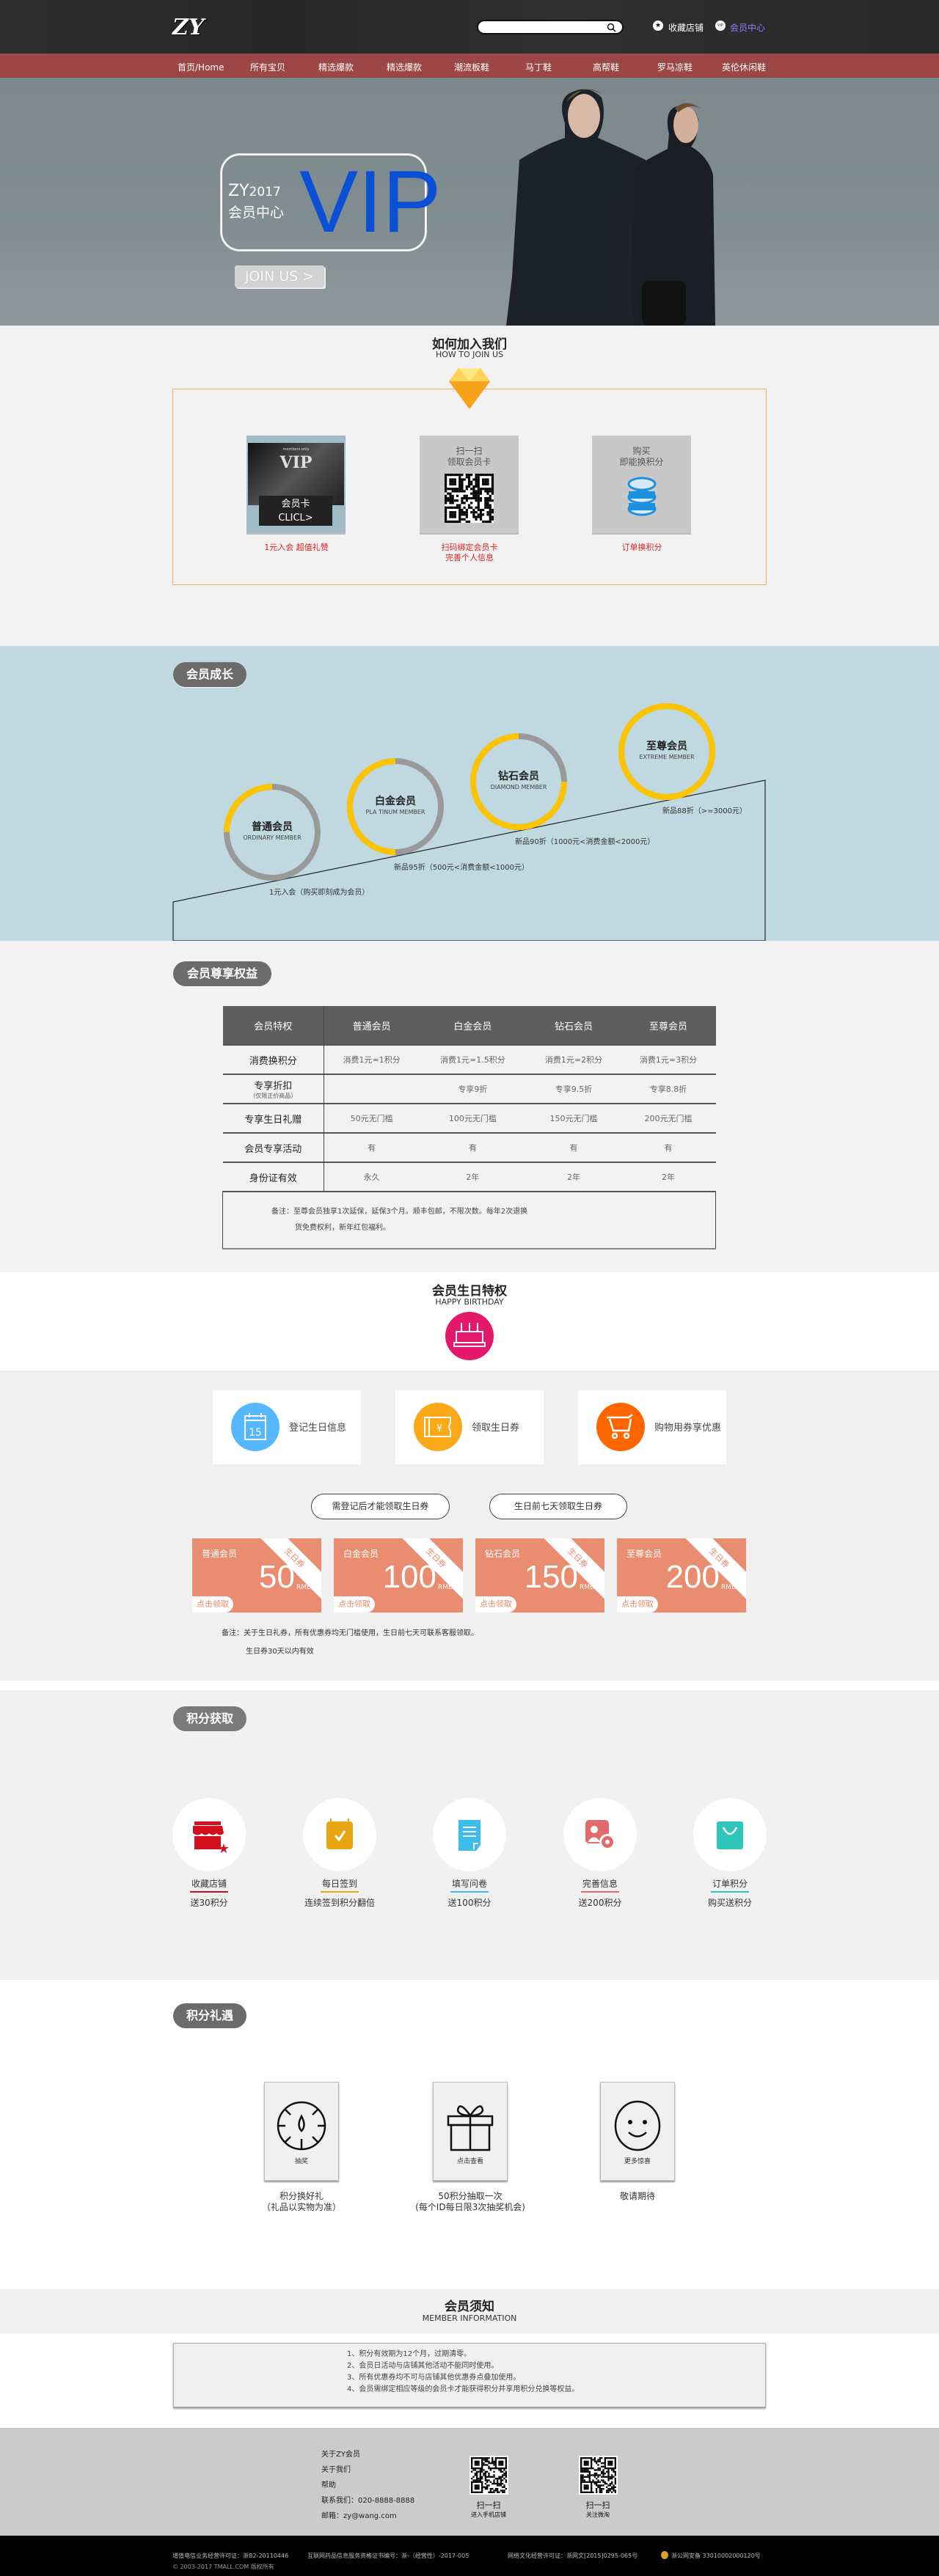  I want to click on nav-item: 英伦休闲鞋, so click(744, 67).